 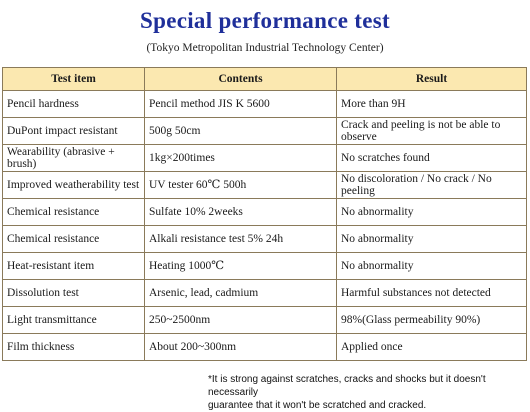 What do you see at coordinates (240, 266) in the screenshot?
I see `cell-contents: Heating 1000℃` at bounding box center [240, 266].